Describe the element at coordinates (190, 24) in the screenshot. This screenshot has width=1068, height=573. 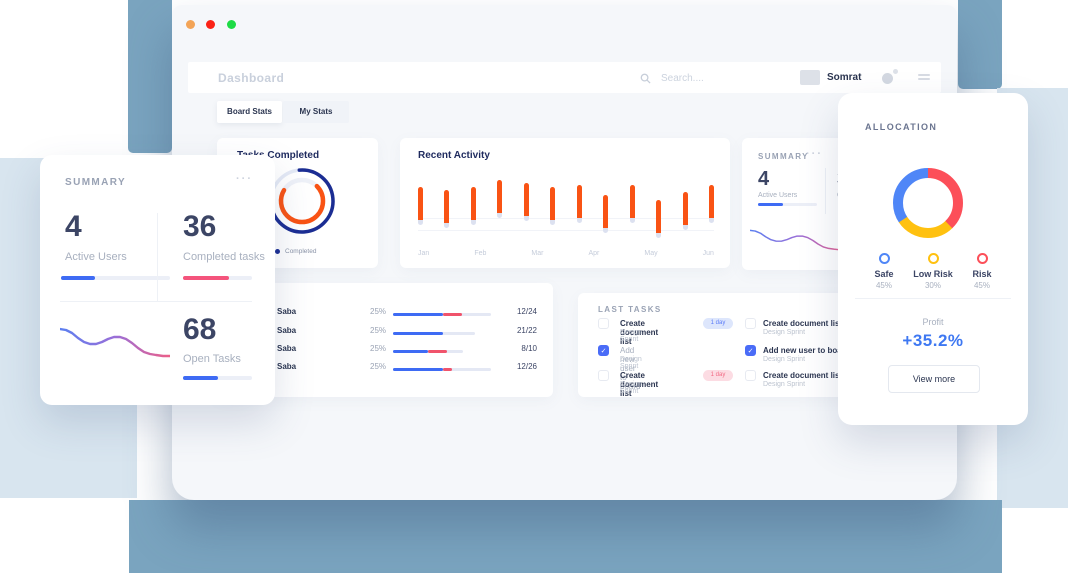
I see `minimize-dot` at that location.